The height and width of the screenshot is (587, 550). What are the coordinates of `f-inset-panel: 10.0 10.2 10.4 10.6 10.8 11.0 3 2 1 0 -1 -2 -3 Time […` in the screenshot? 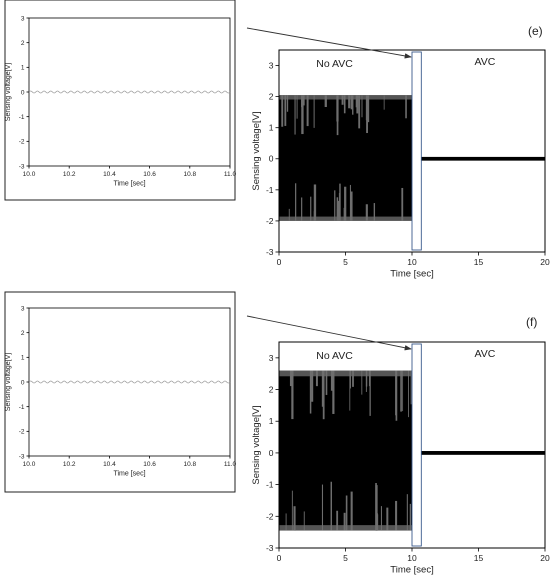 It's located at (120, 392).